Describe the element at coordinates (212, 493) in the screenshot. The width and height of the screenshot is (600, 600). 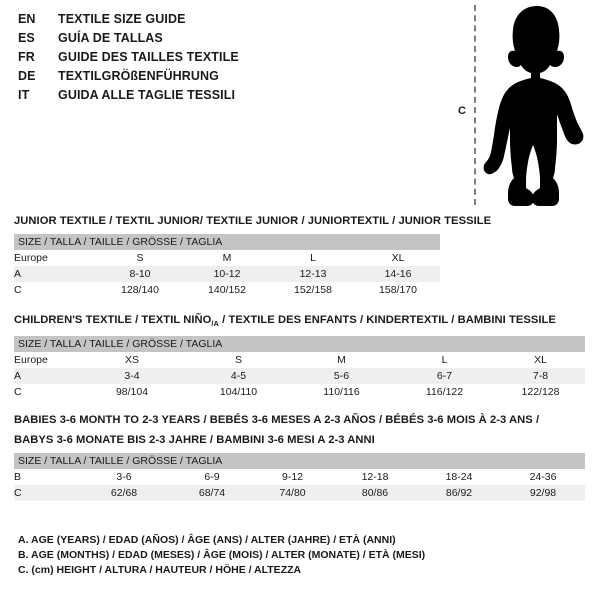
I see `babies-c-col2: 68/74` at that location.